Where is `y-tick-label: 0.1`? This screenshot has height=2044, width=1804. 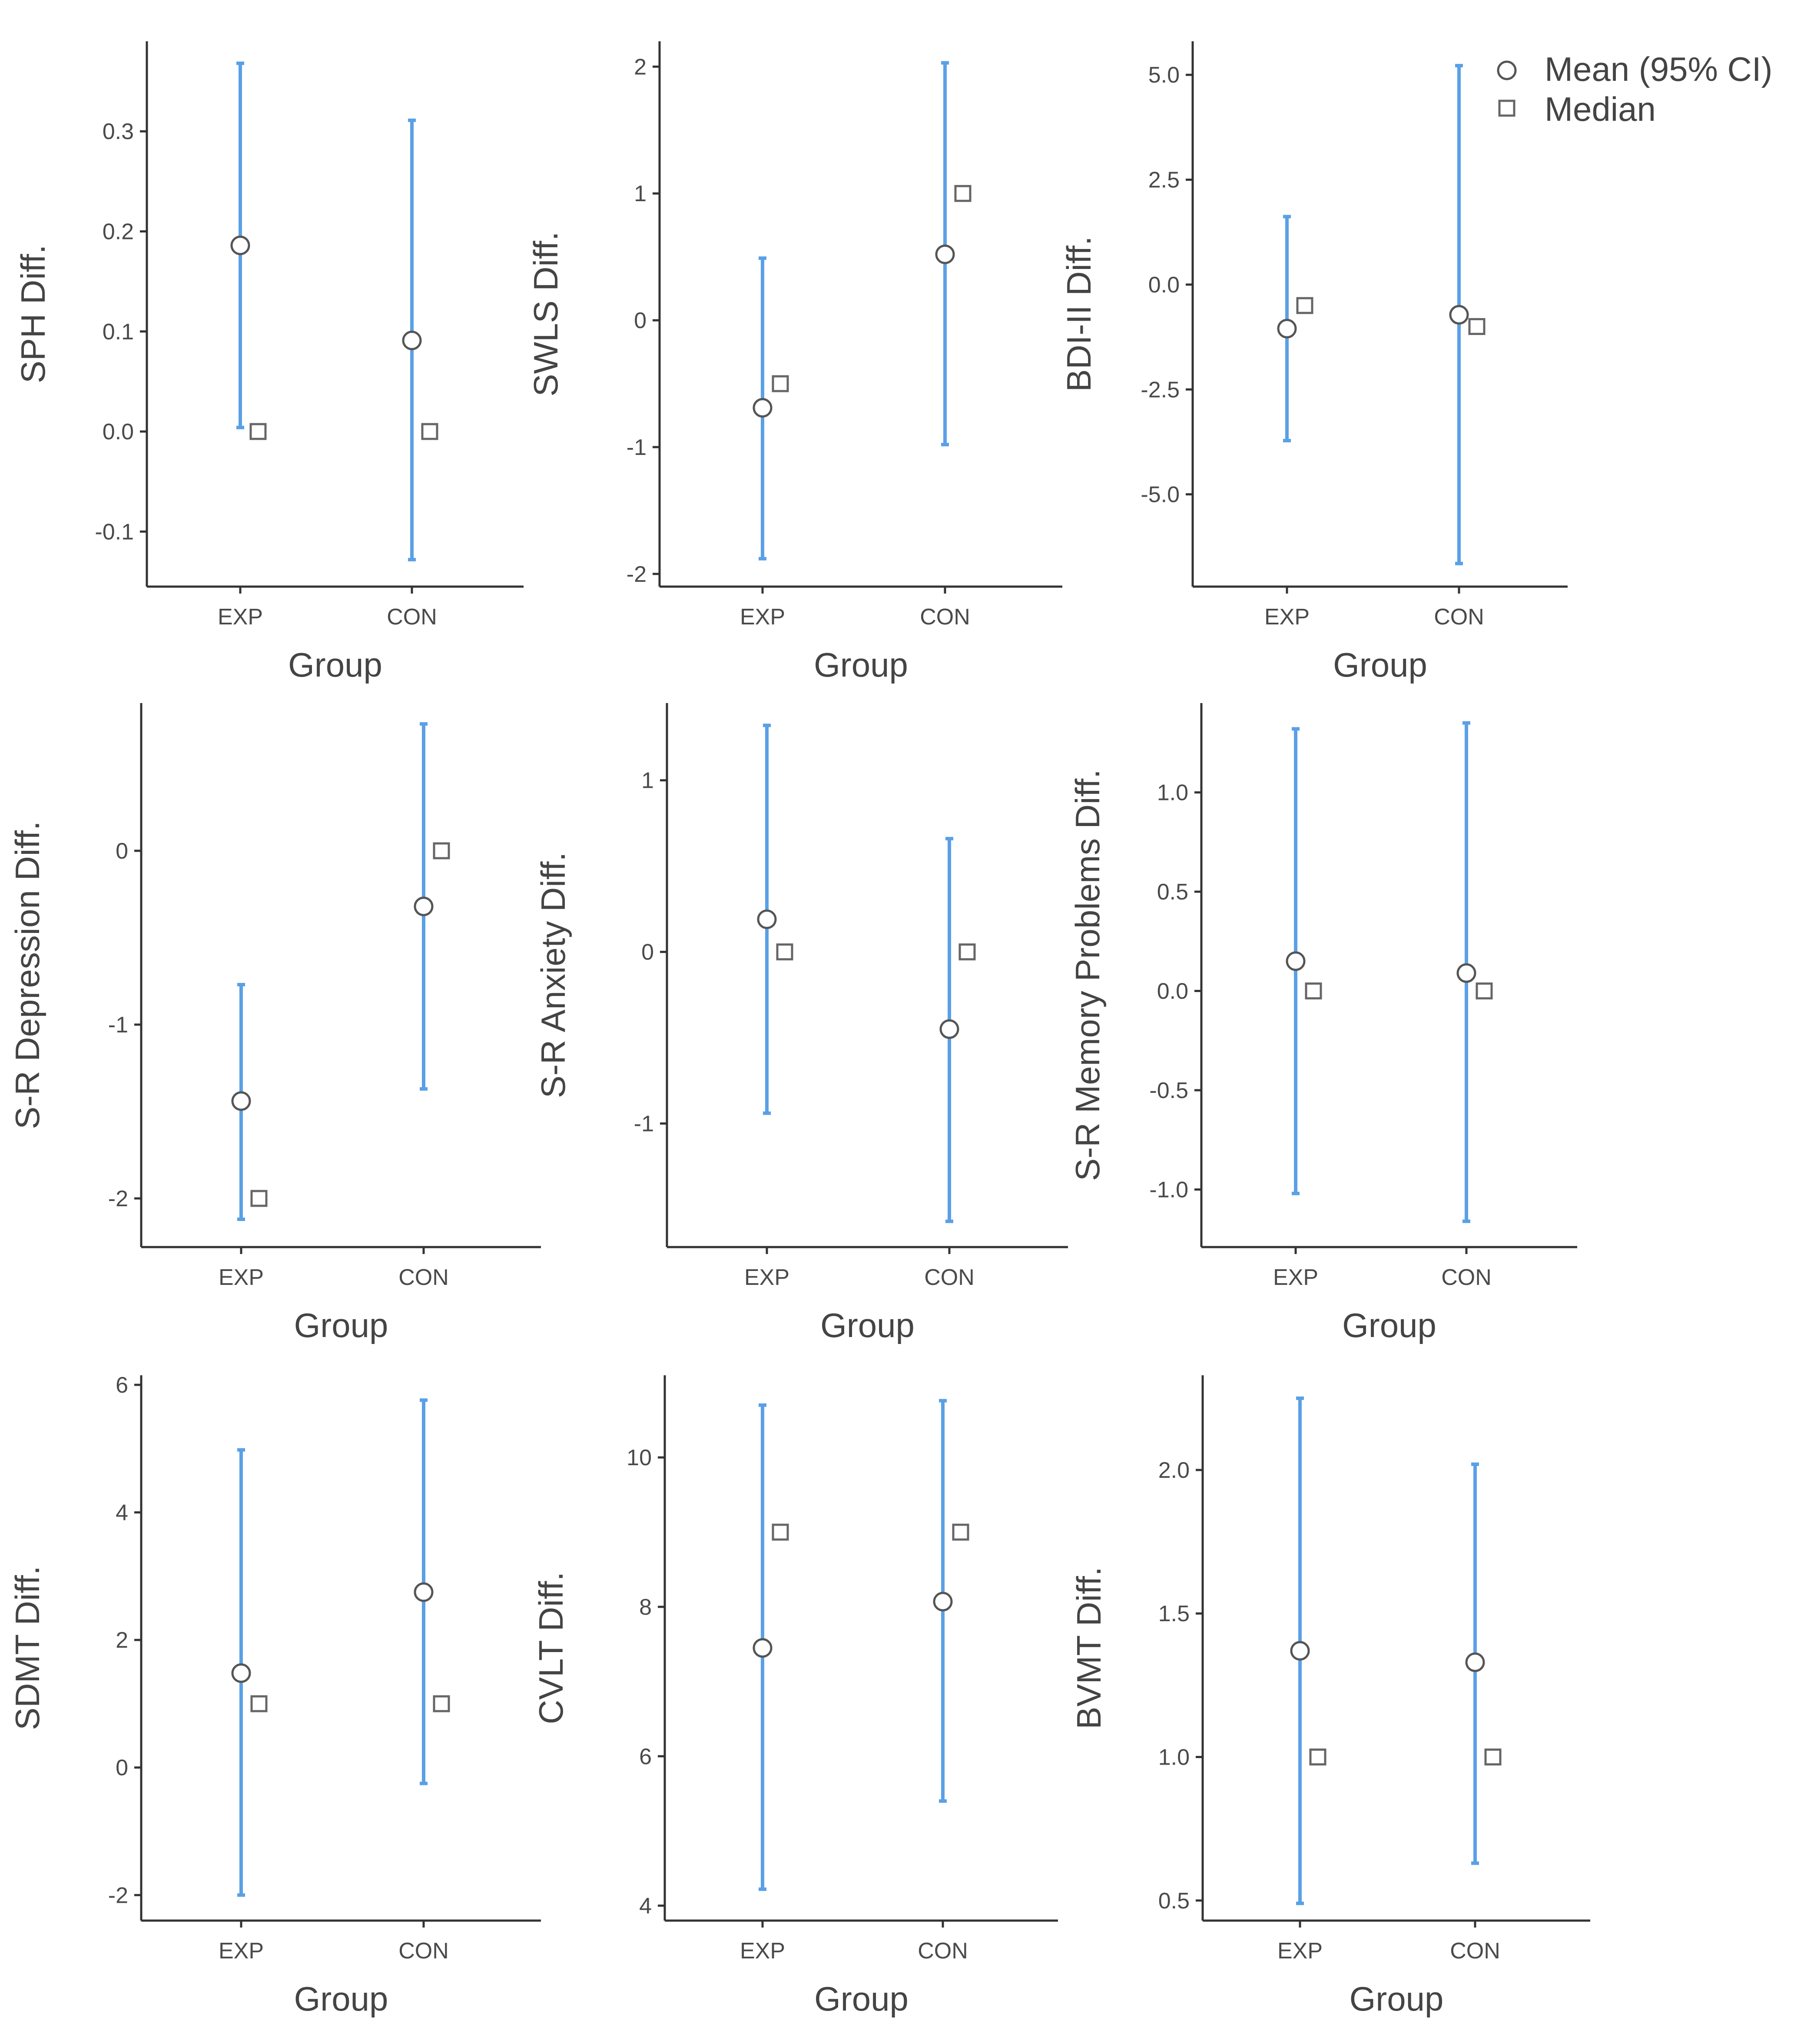 y-tick-label: 0.1 is located at coordinates (119, 332).